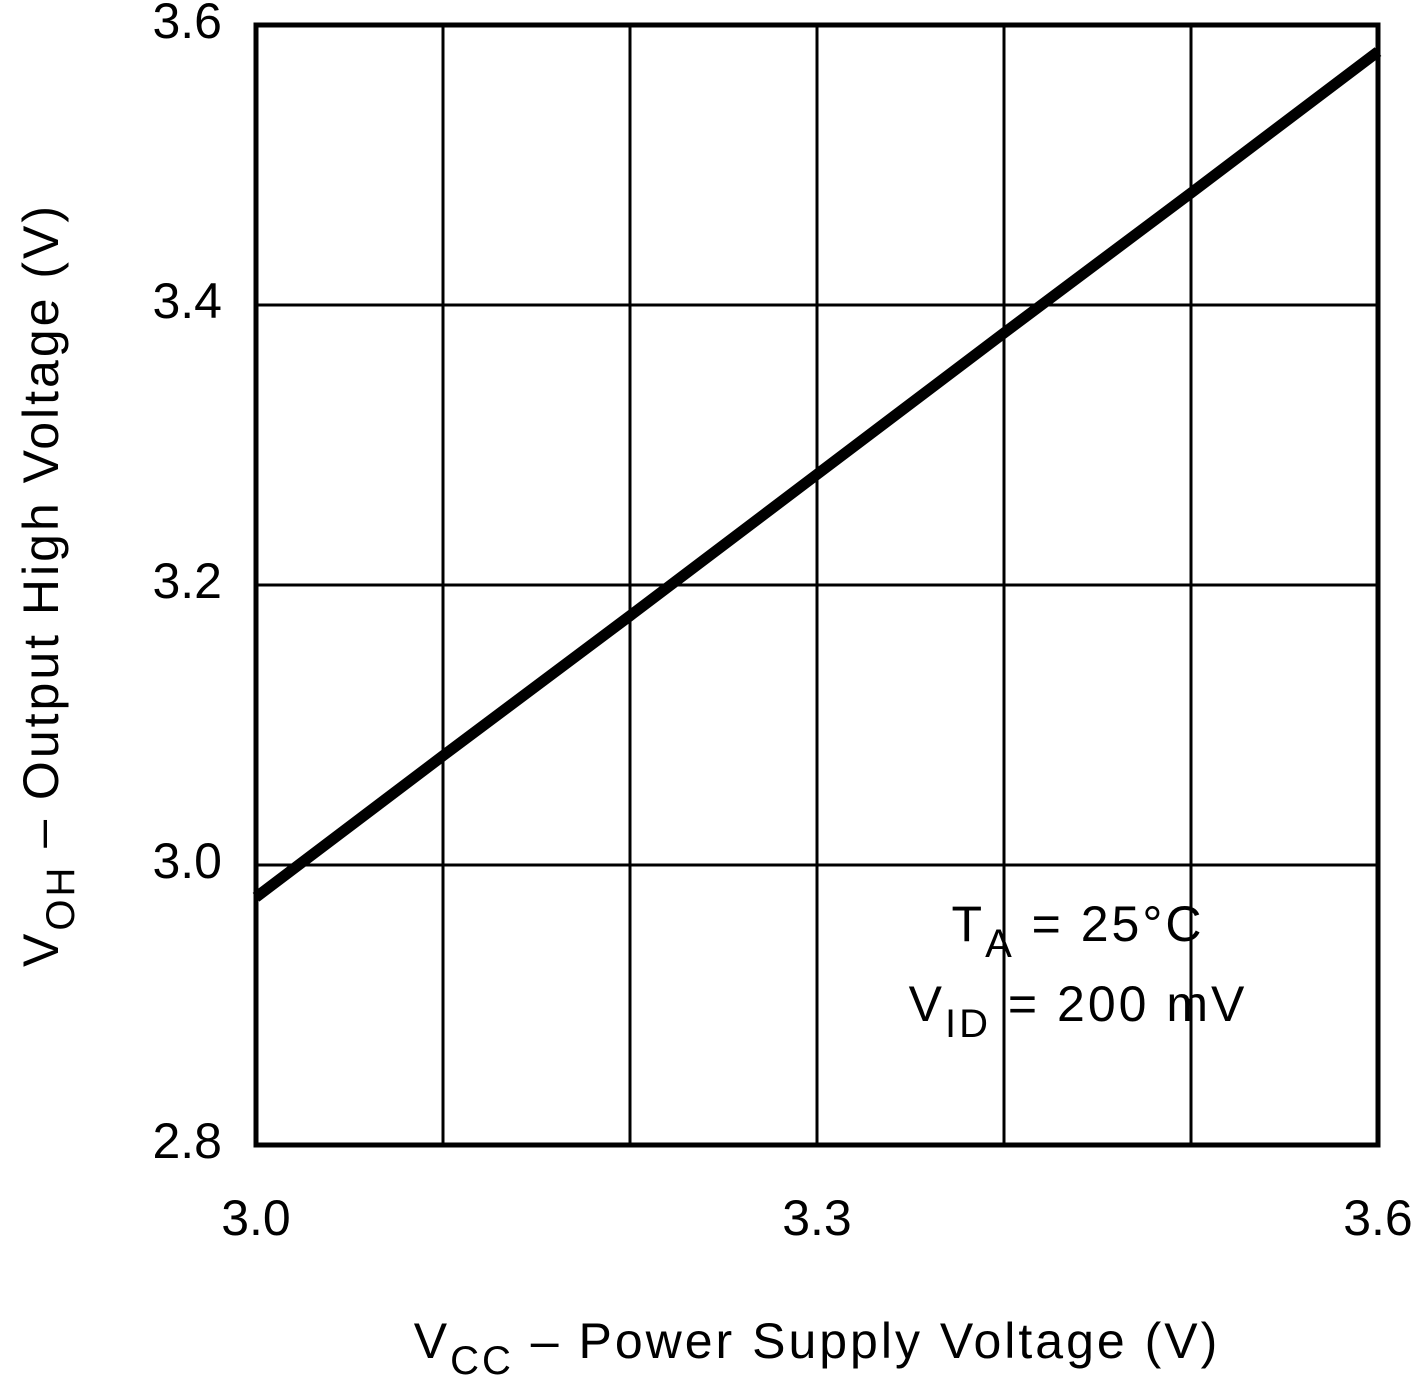 The width and height of the screenshot is (1415, 1390). What do you see at coordinates (968, 1024) in the screenshot?
I see `annotation-sub: ID` at bounding box center [968, 1024].